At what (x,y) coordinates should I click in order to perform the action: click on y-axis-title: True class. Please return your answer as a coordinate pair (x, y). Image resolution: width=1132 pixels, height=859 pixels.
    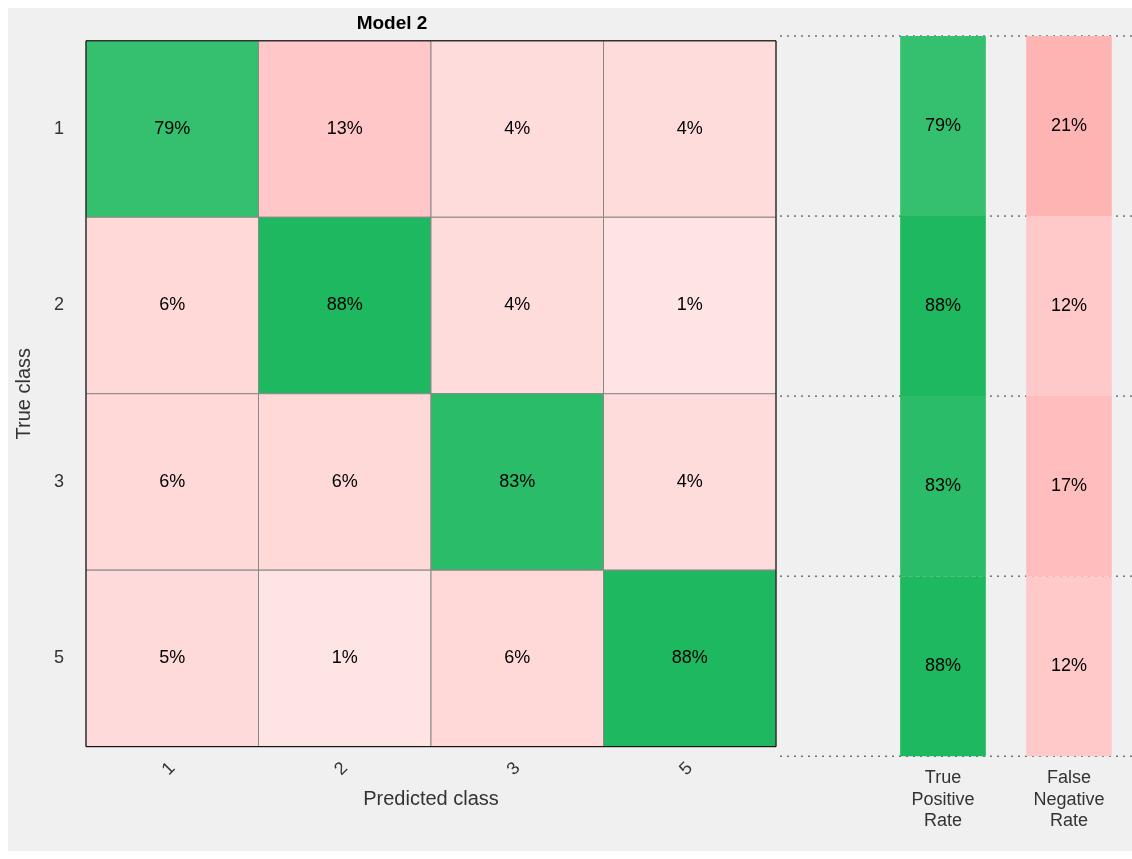
    Looking at the image, I should click on (22, 393).